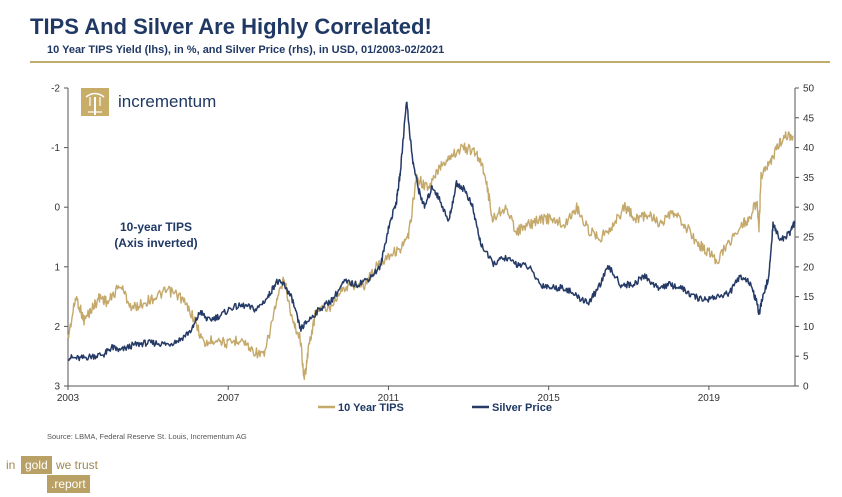  What do you see at coordinates (809, 178) in the screenshot?
I see `right-axis-tick-label: 35` at bounding box center [809, 178].